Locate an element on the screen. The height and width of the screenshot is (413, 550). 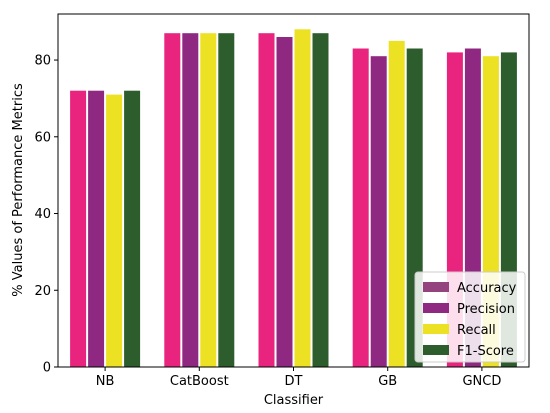
bar-f1-score-nb is located at coordinates (132, 228).